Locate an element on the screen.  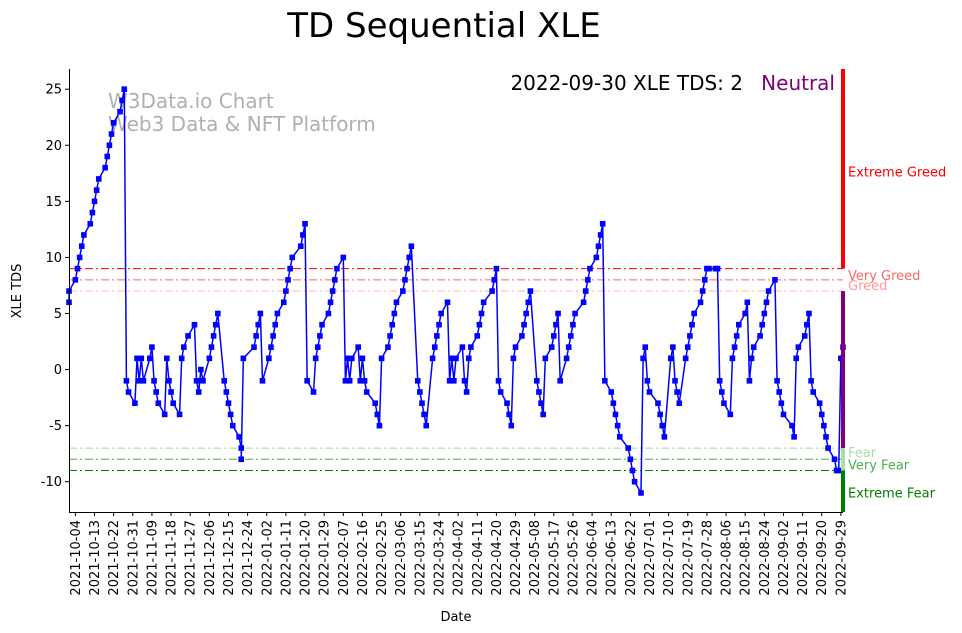
x-tick-label: 2022-08-24 is located at coordinates (765, 558).